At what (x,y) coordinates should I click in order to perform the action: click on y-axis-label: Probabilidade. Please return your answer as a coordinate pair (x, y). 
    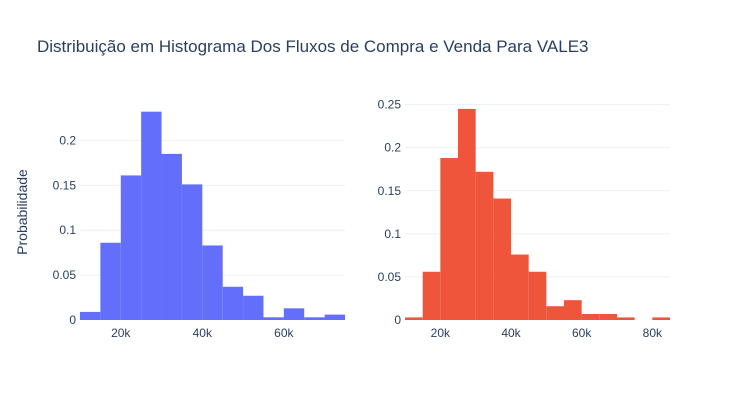
    Looking at the image, I should click on (22, 212).